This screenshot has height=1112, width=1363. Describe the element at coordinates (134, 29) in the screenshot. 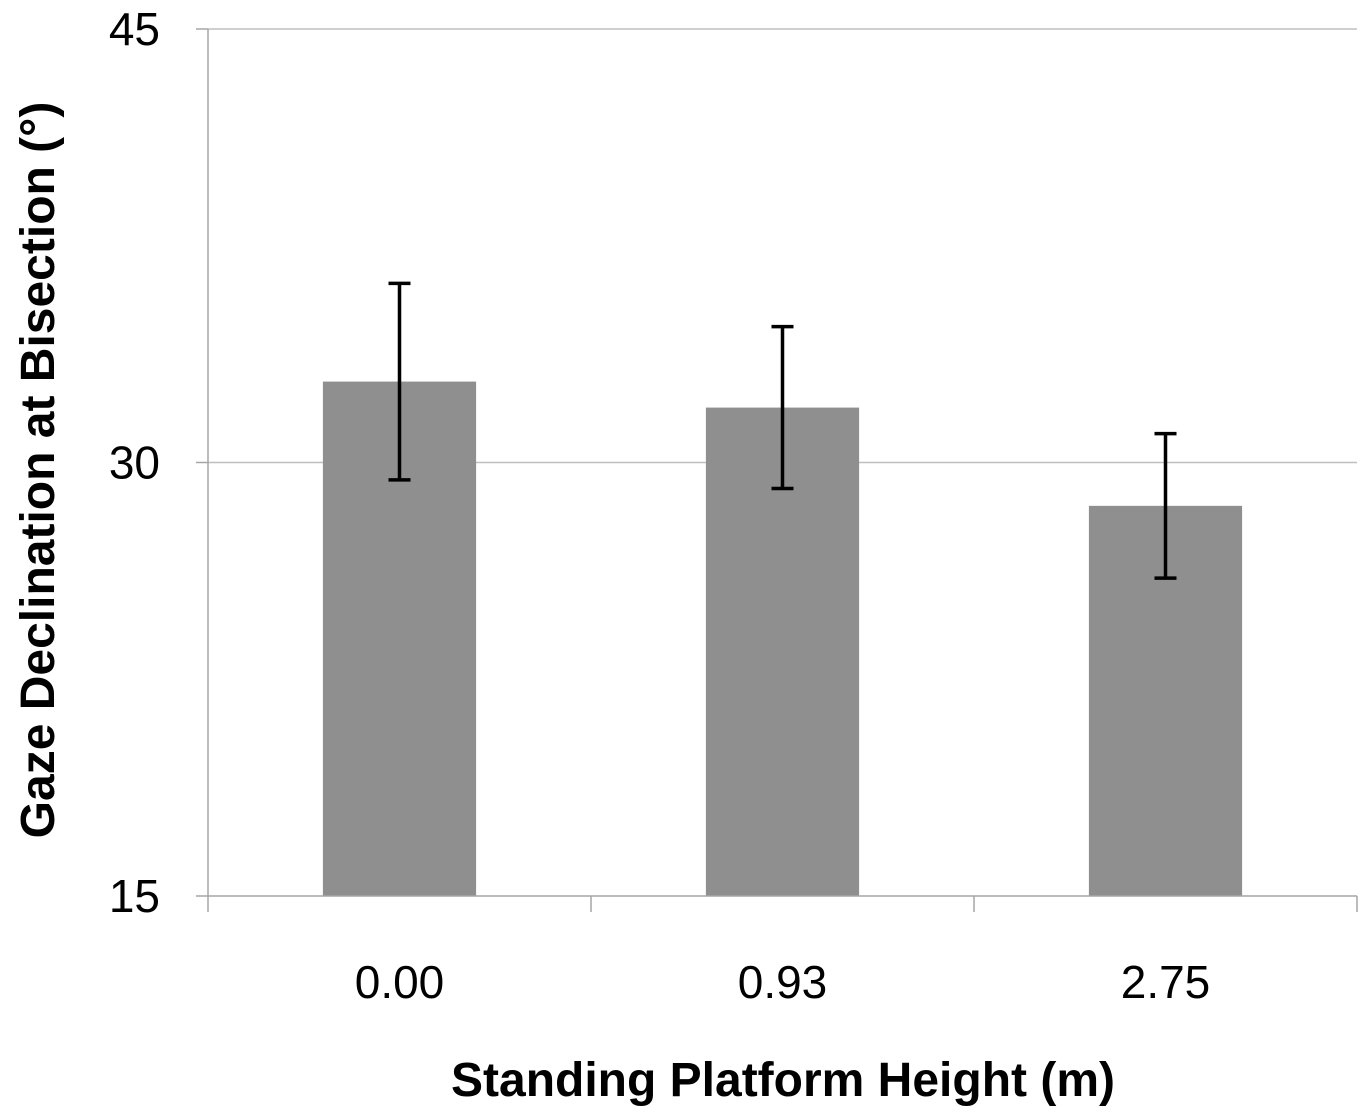

I see `y-tick-label: 45` at that location.